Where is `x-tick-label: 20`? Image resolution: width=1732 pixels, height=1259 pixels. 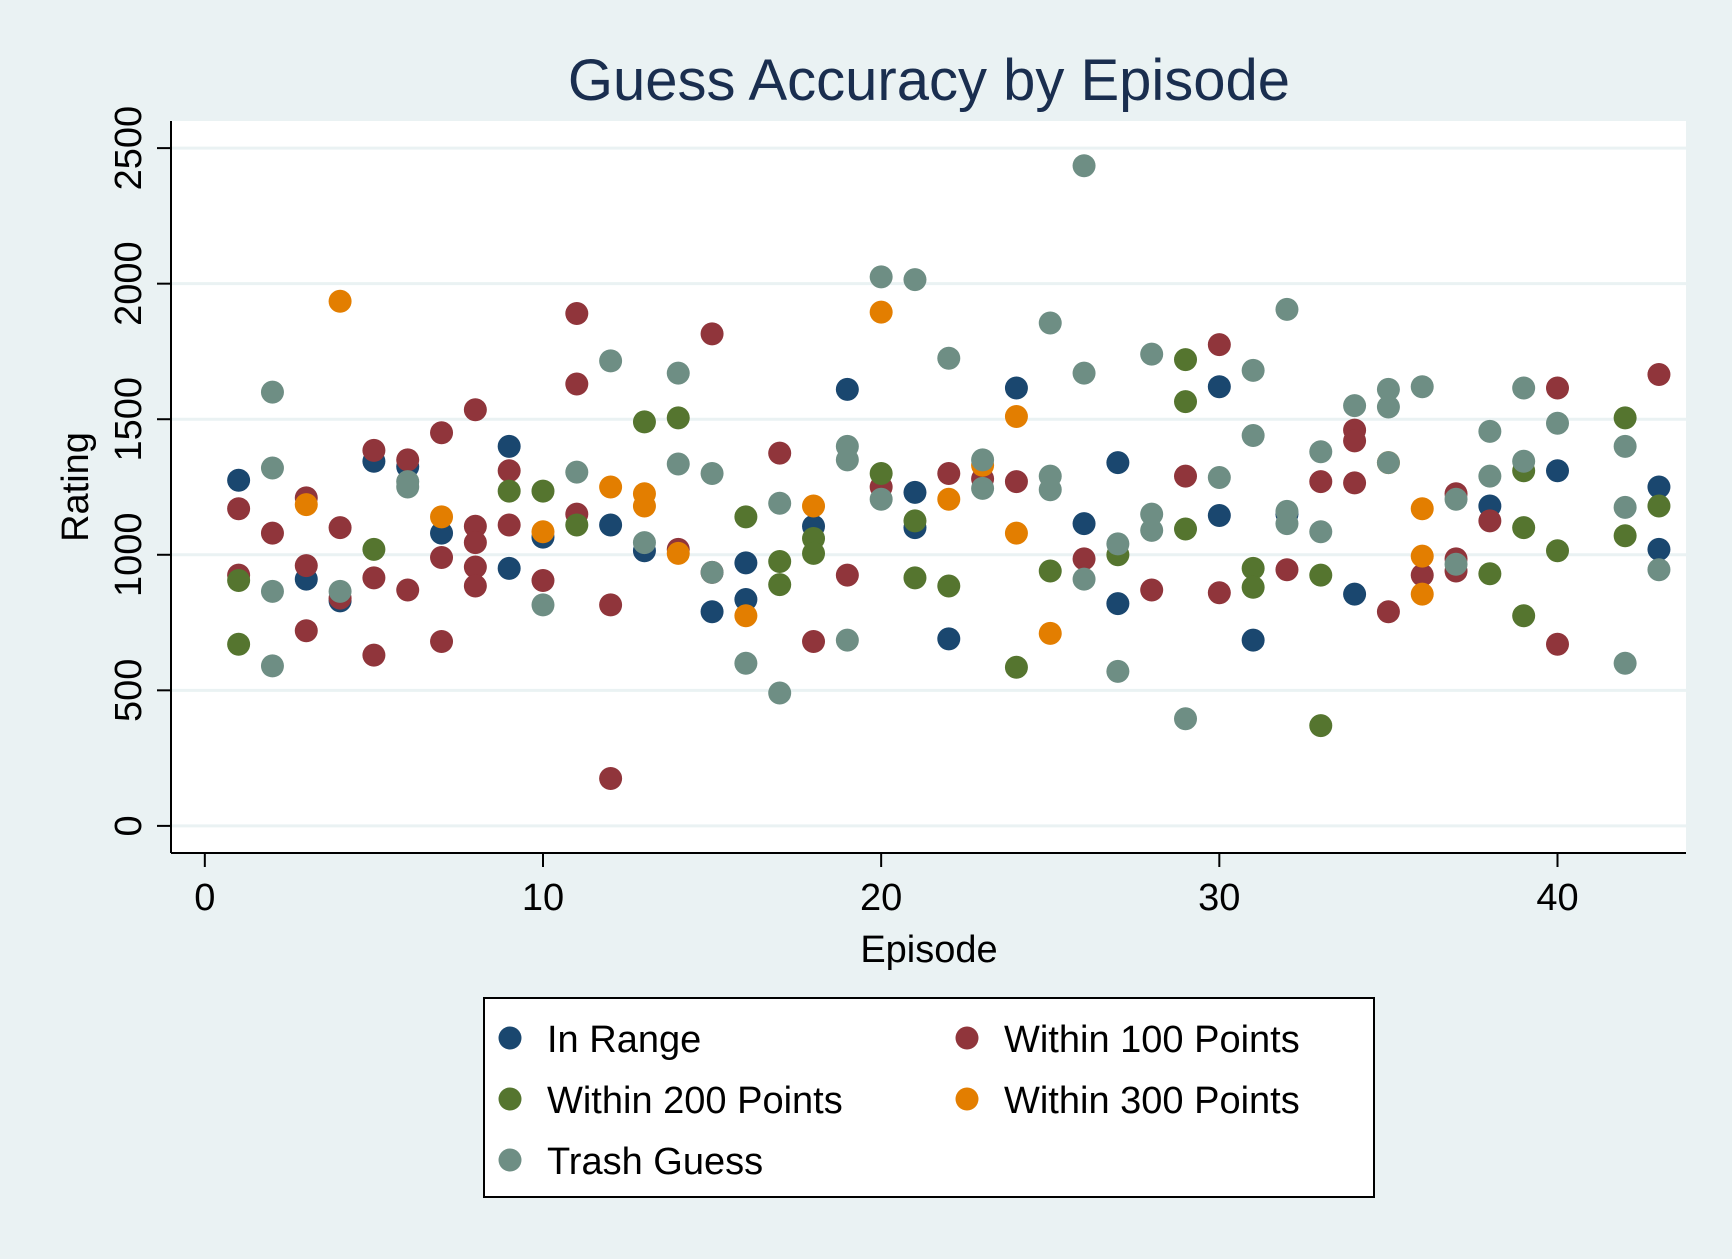 x-tick-label: 20 is located at coordinates (881, 898).